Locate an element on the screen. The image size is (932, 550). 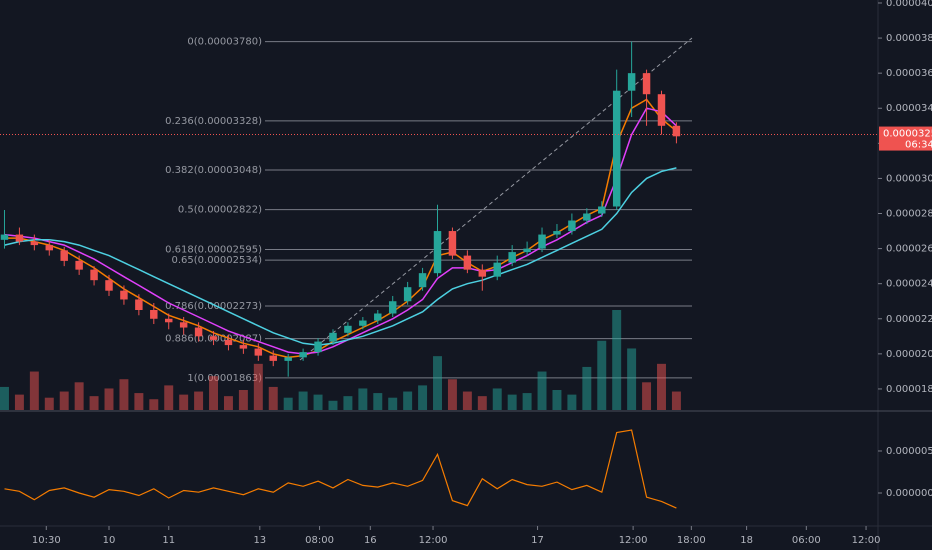
fib-label: 0.786(0.00002273) is located at coordinates (213, 306).